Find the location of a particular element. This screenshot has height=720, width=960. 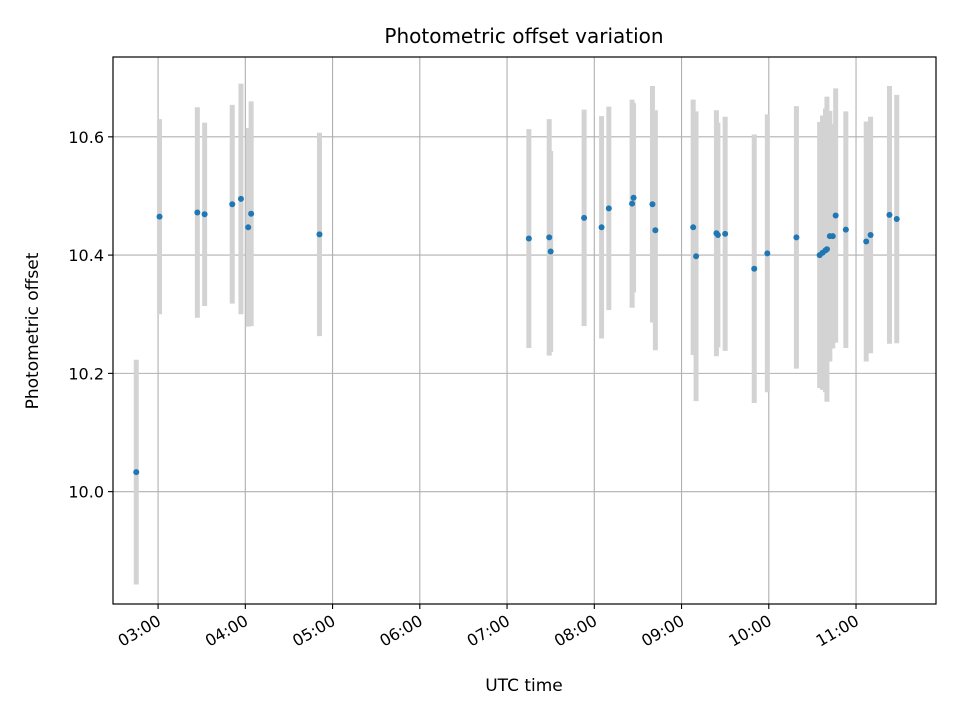

y-axis: 10.0 10.2 10.4 10.6 is located at coordinates (90, 315).